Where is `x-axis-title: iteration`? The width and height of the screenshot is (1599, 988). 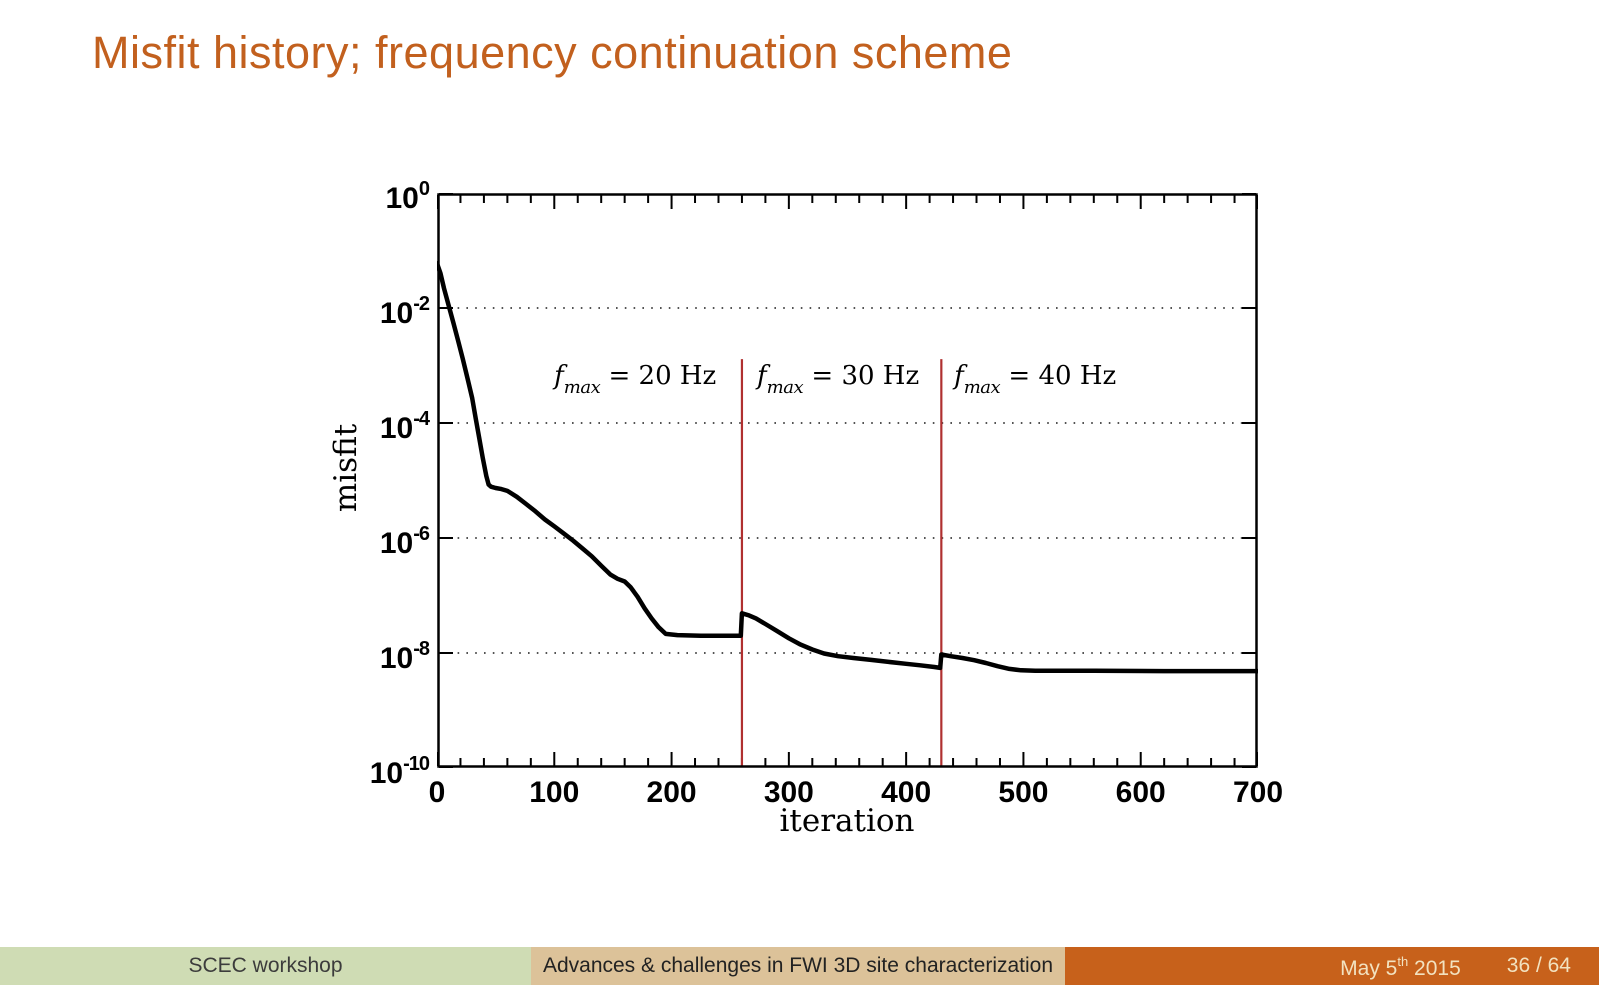
x-axis-title: iteration is located at coordinates (847, 821).